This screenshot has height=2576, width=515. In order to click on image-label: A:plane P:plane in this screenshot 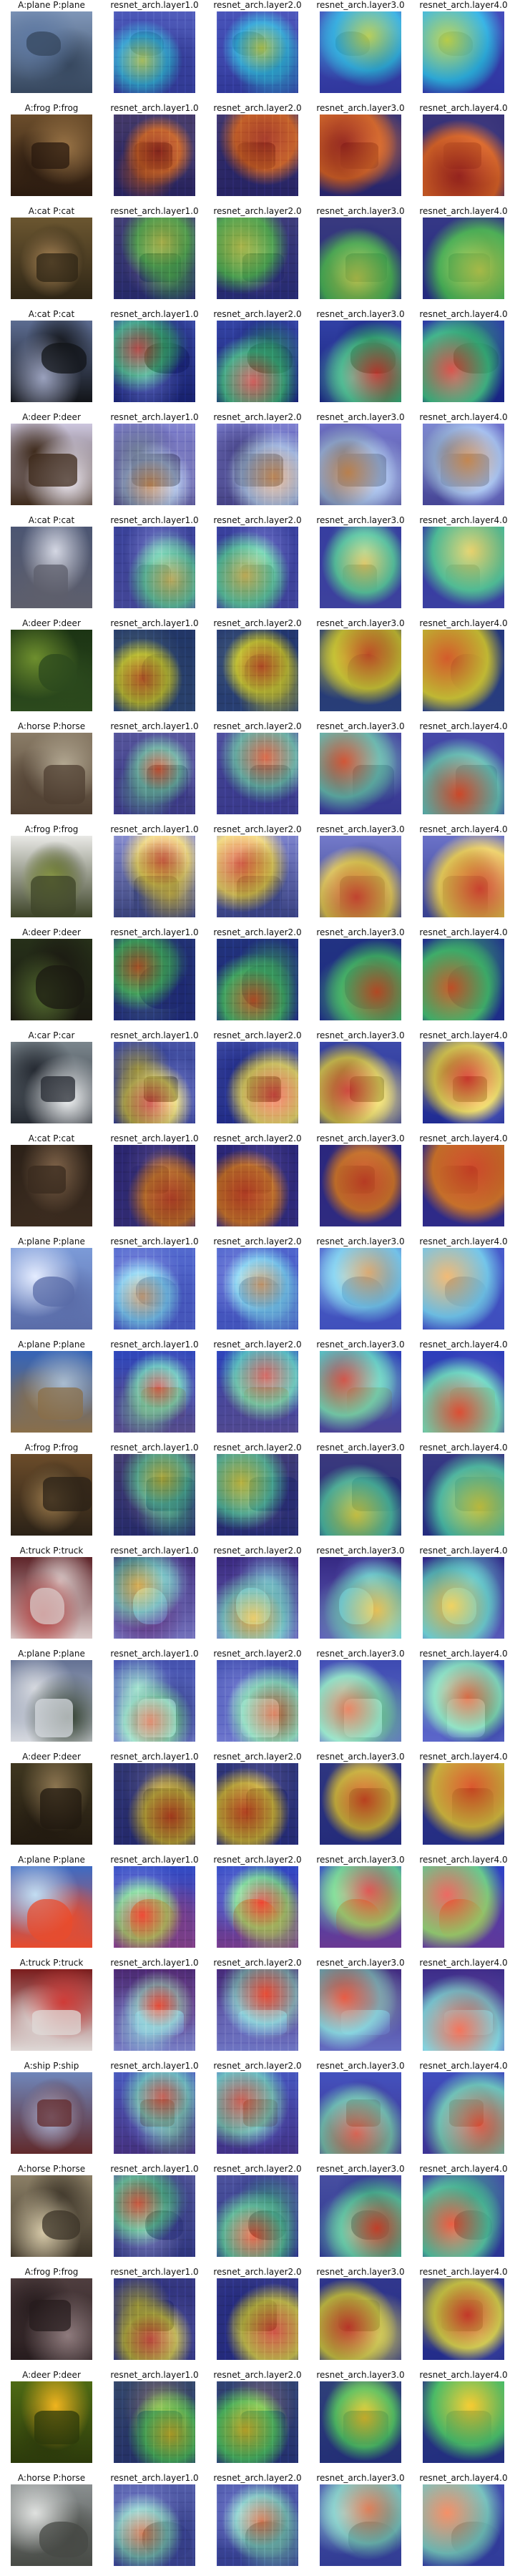, I will do `click(51, 1241)`.